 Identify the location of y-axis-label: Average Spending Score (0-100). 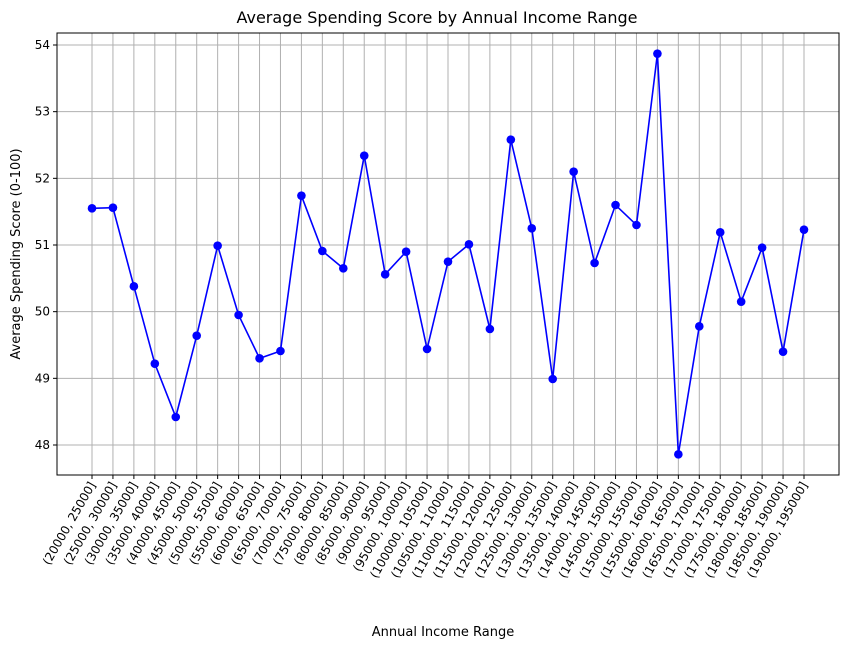
(16, 253).